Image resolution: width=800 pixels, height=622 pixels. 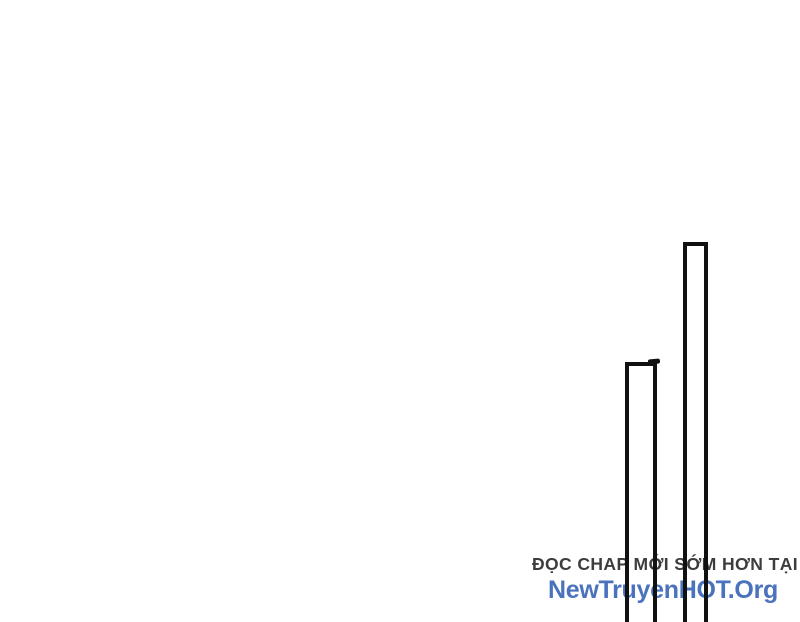 I want to click on panel-strip-left, so click(x=641, y=492).